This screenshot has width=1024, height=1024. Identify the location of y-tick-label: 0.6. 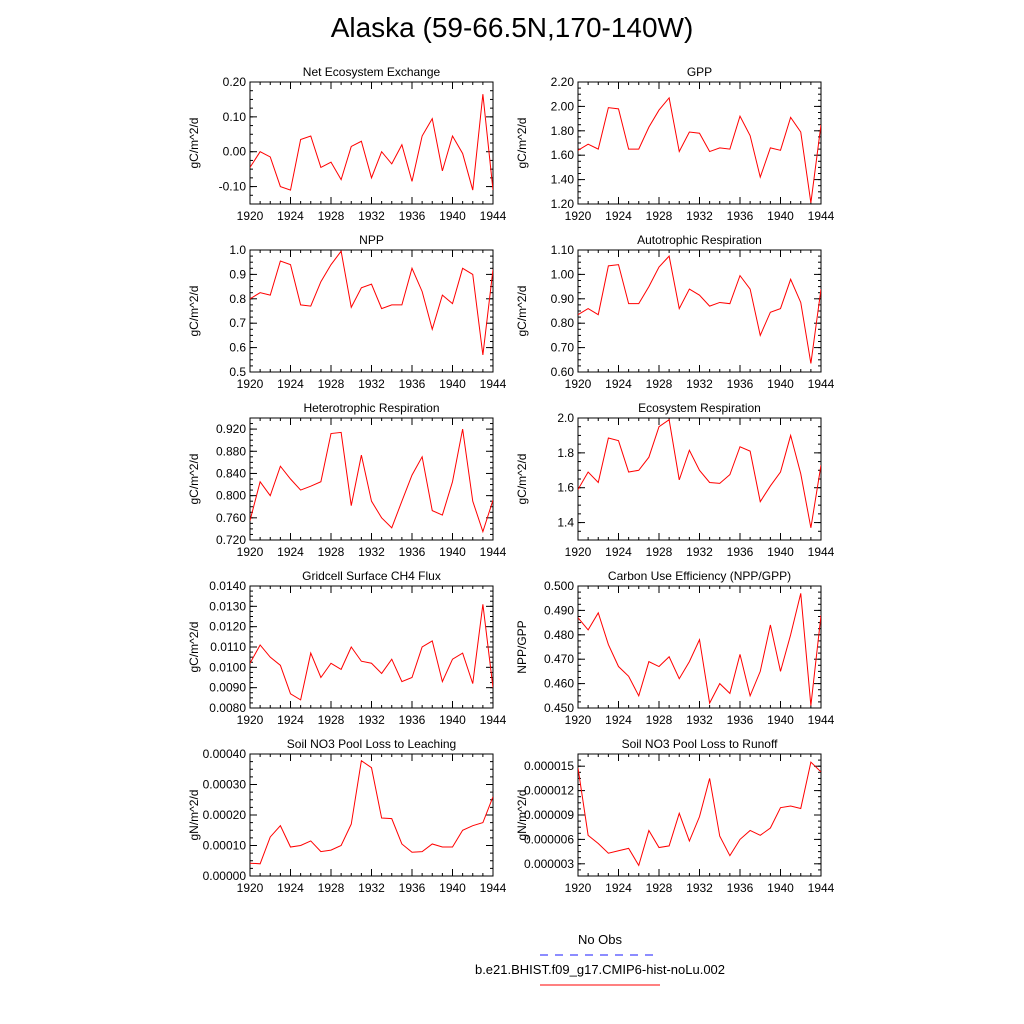
(237, 348).